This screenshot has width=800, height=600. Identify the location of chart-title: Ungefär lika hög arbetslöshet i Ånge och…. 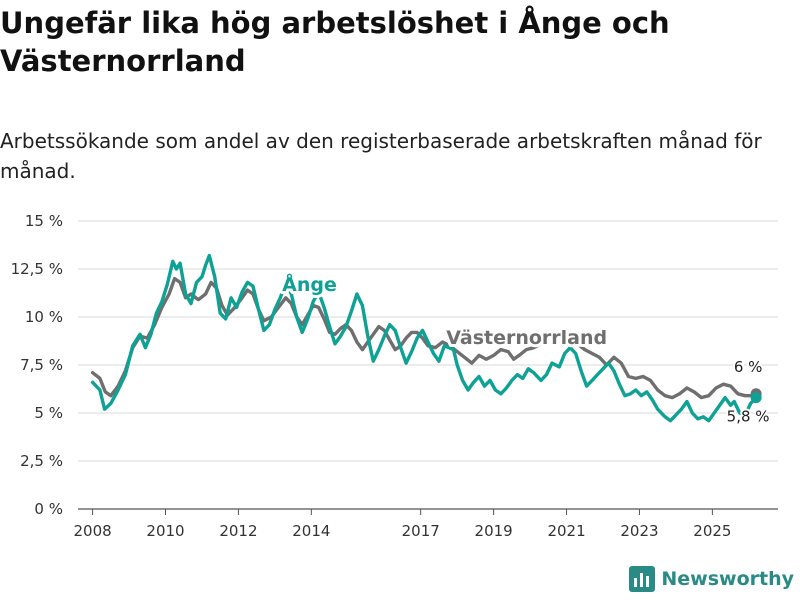
(335, 42).